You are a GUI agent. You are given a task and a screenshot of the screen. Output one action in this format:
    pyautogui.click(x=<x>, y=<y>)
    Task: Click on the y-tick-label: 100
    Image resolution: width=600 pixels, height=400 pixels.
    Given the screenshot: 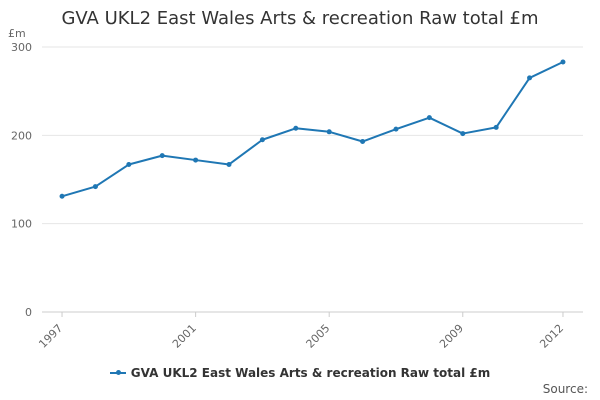 What is the action you would take?
    pyautogui.click(x=21, y=224)
    